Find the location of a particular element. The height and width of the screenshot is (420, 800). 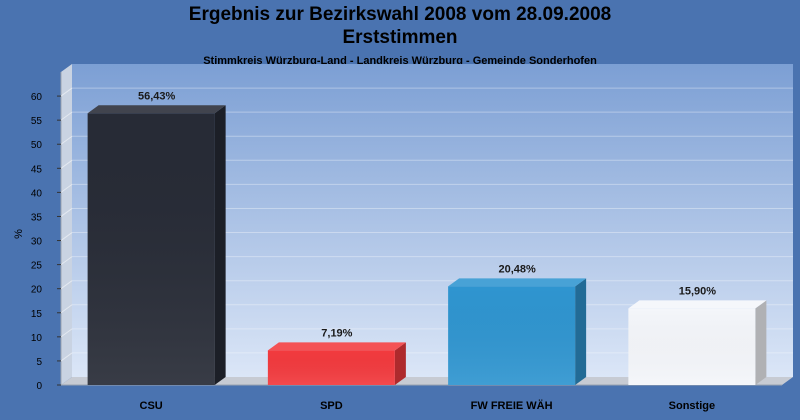

data-label: 20,48% is located at coordinates (517, 269).